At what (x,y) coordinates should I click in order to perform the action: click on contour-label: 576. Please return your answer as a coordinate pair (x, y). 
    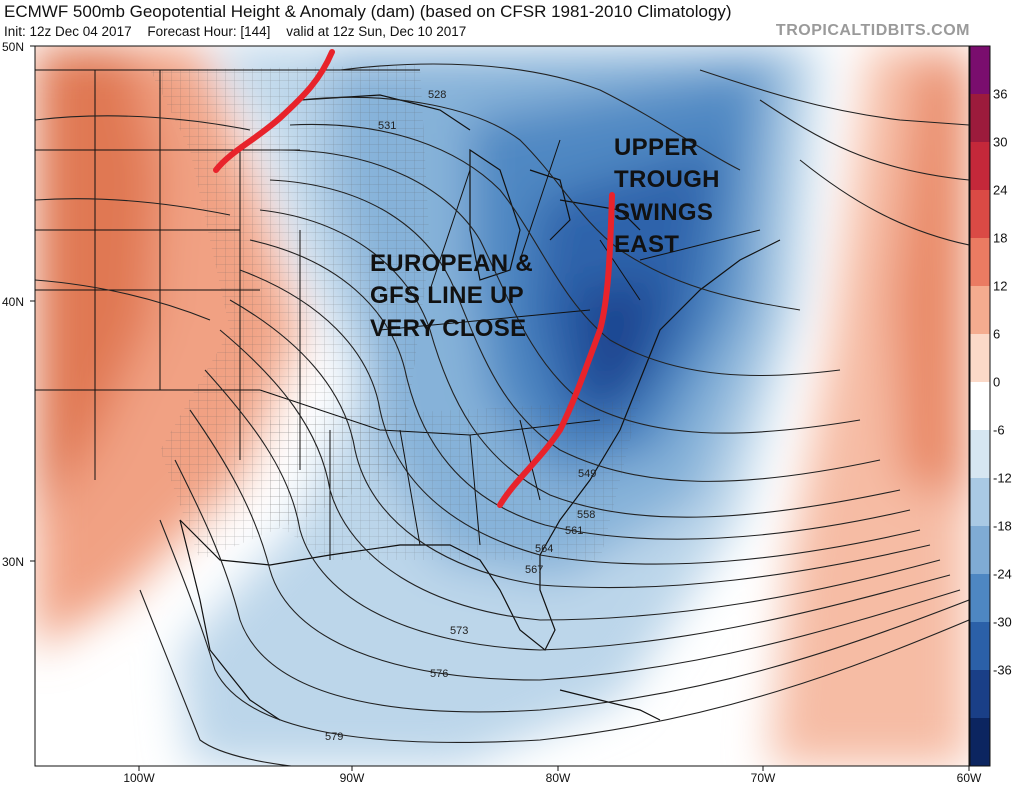
    Looking at the image, I should click on (439, 674).